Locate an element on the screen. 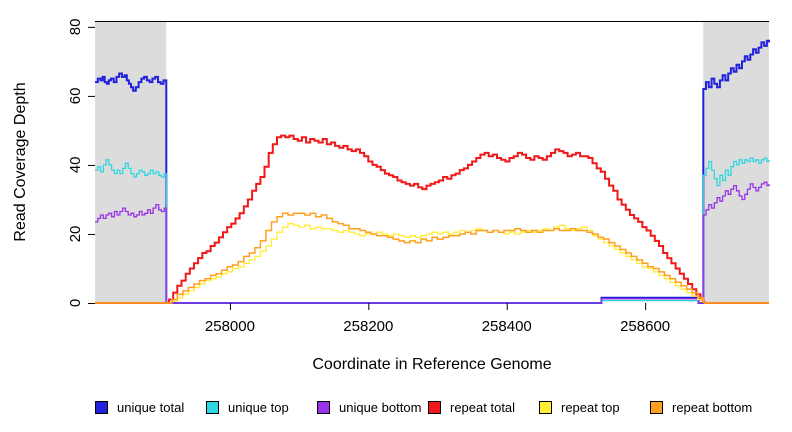 The height and width of the screenshot is (432, 792). legend-swatch-unique-top is located at coordinates (212, 407).